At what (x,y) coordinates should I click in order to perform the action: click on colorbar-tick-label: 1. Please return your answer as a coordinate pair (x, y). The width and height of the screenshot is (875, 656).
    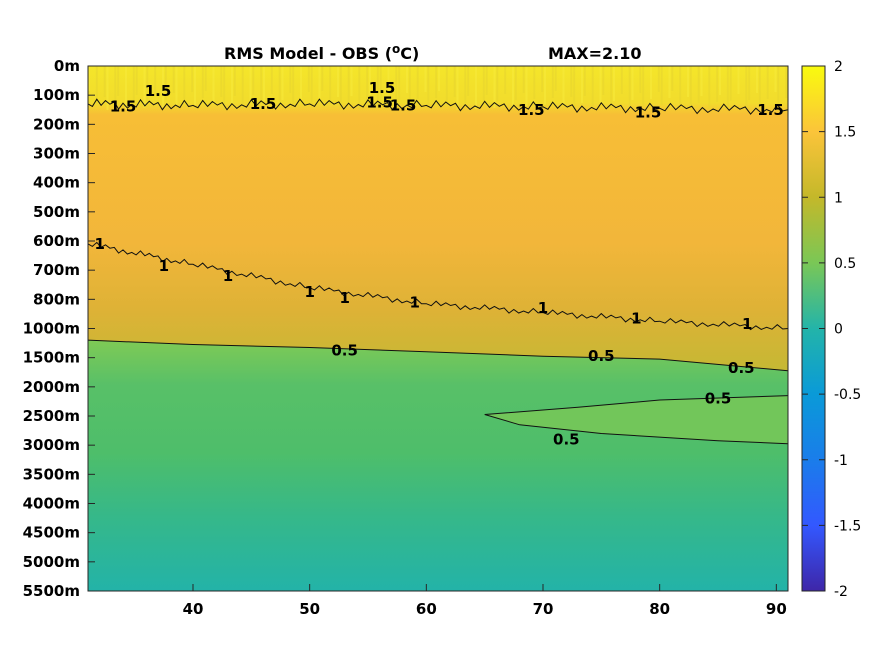
    Looking at the image, I should click on (838, 198).